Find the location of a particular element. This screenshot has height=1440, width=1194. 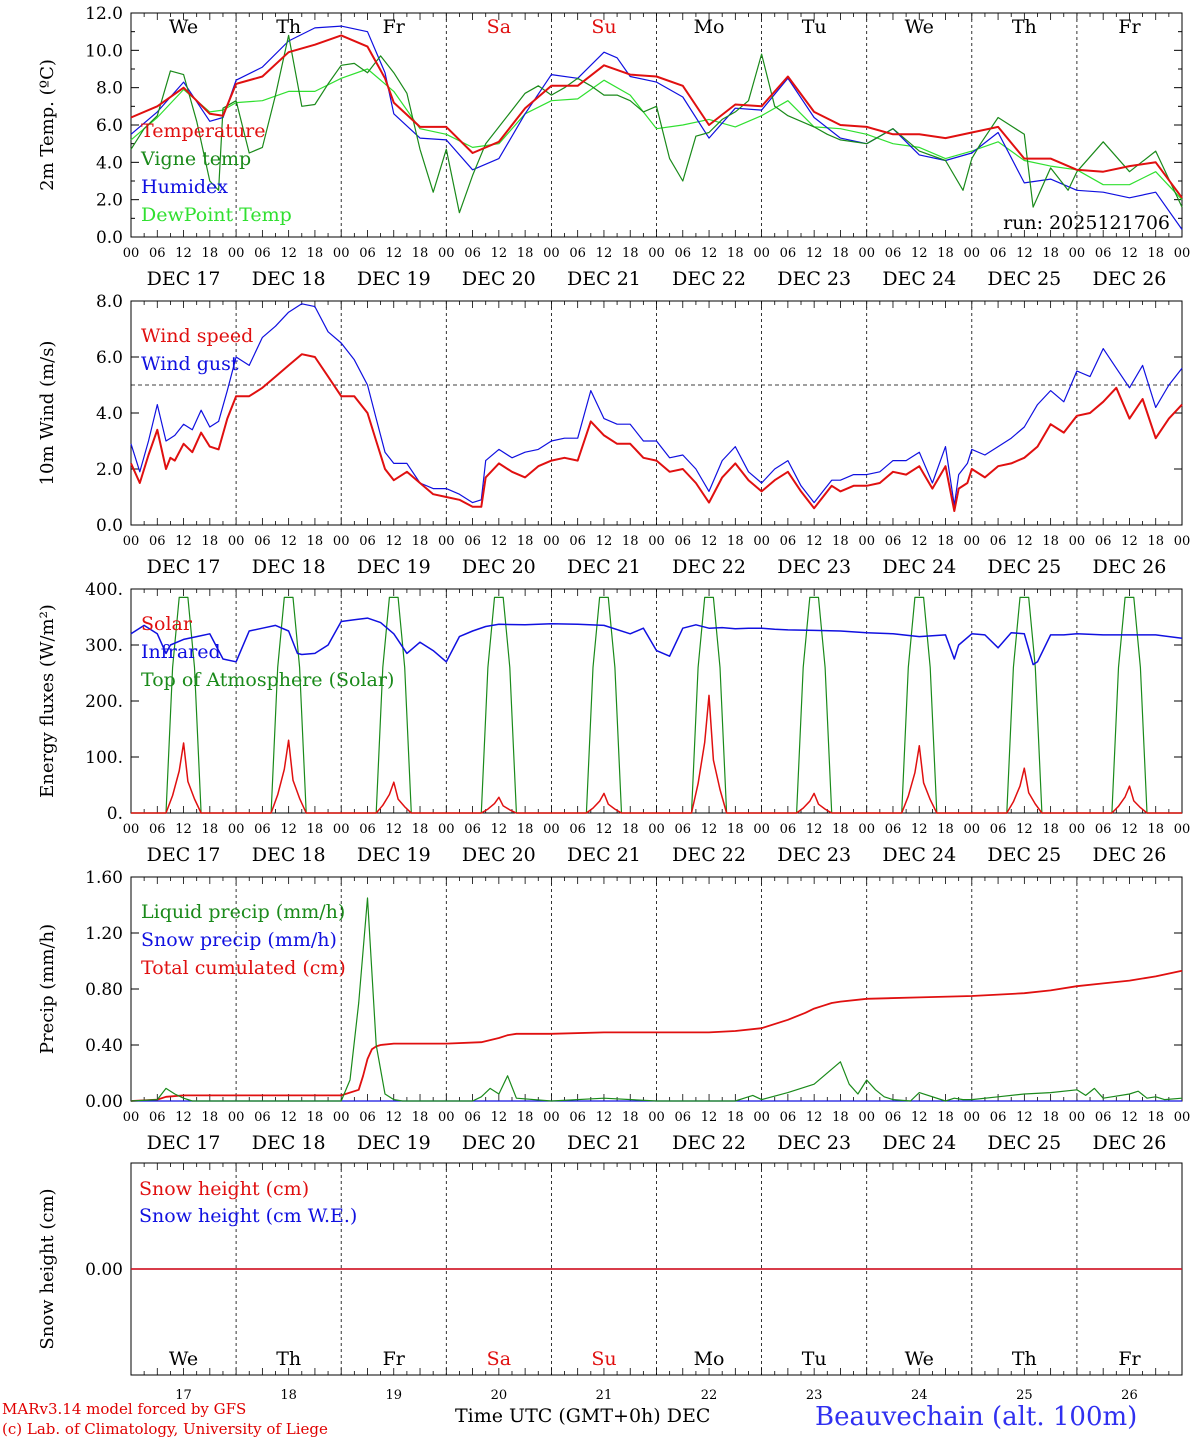

flux-series-solar is located at coordinates (656, 754).